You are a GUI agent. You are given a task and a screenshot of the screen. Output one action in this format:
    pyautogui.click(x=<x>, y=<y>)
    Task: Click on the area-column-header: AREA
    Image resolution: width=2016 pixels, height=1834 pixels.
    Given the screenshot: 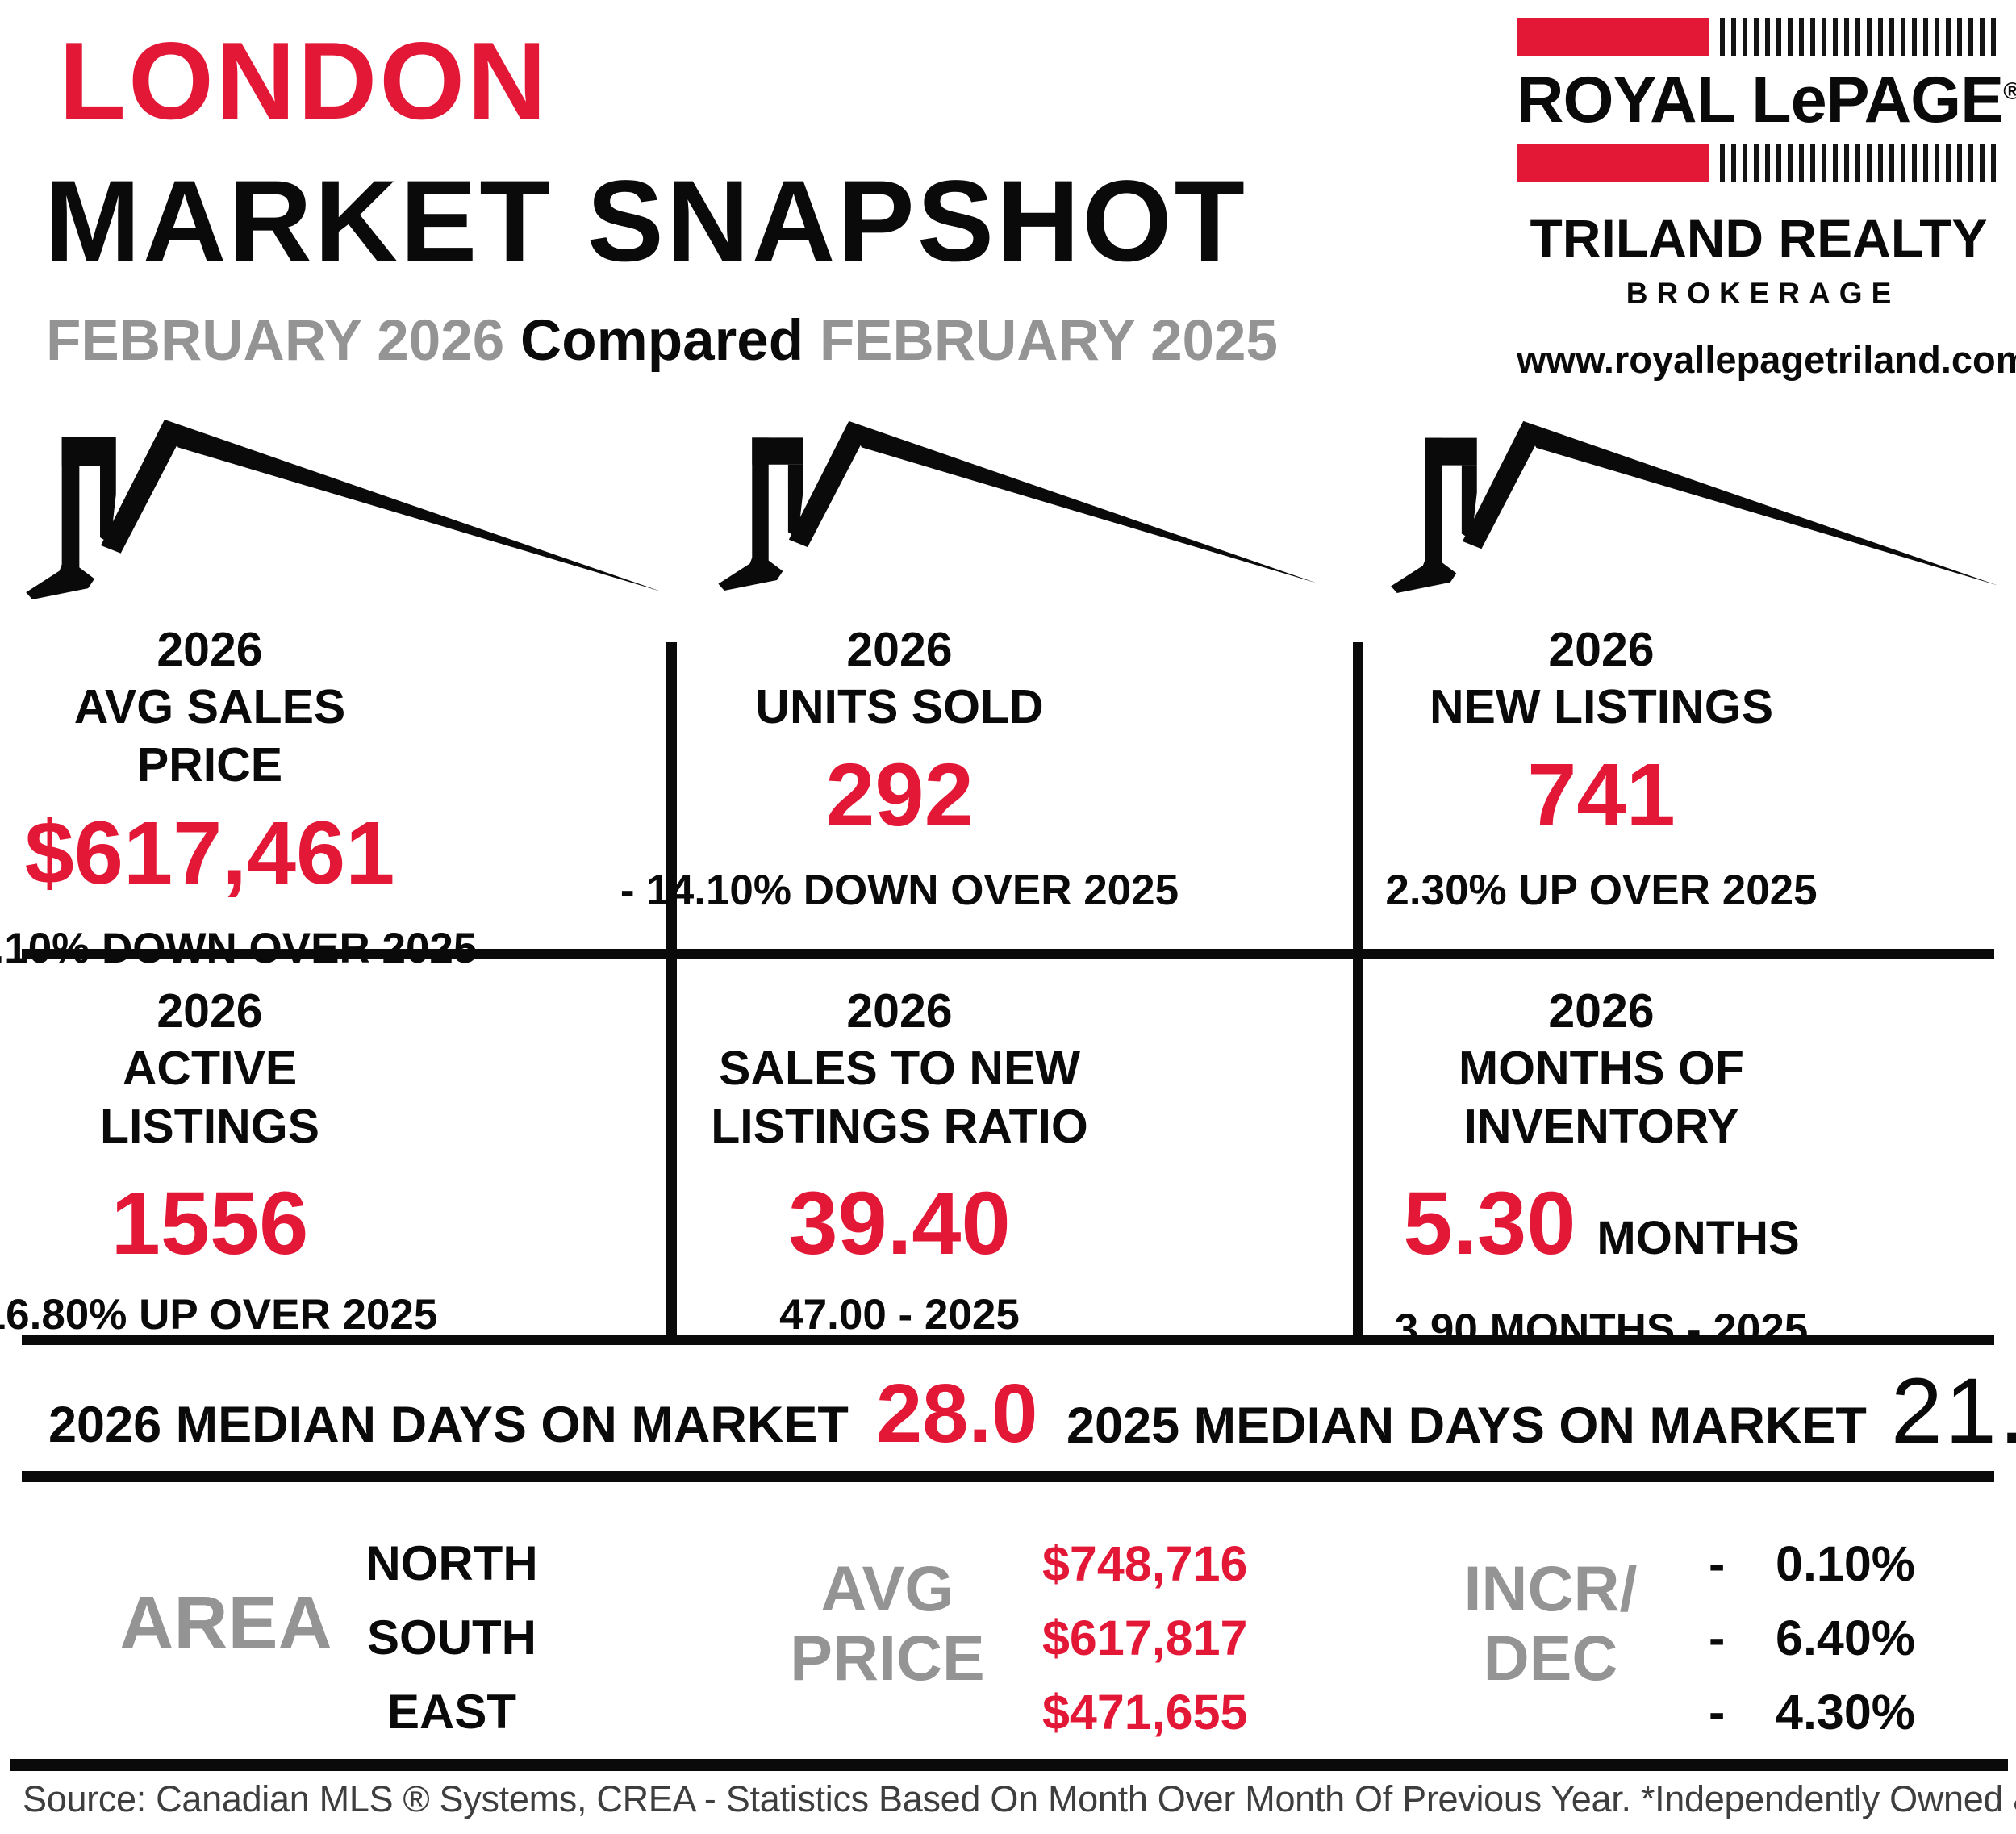 What is the action you would take?
    pyautogui.click(x=225, y=1623)
    